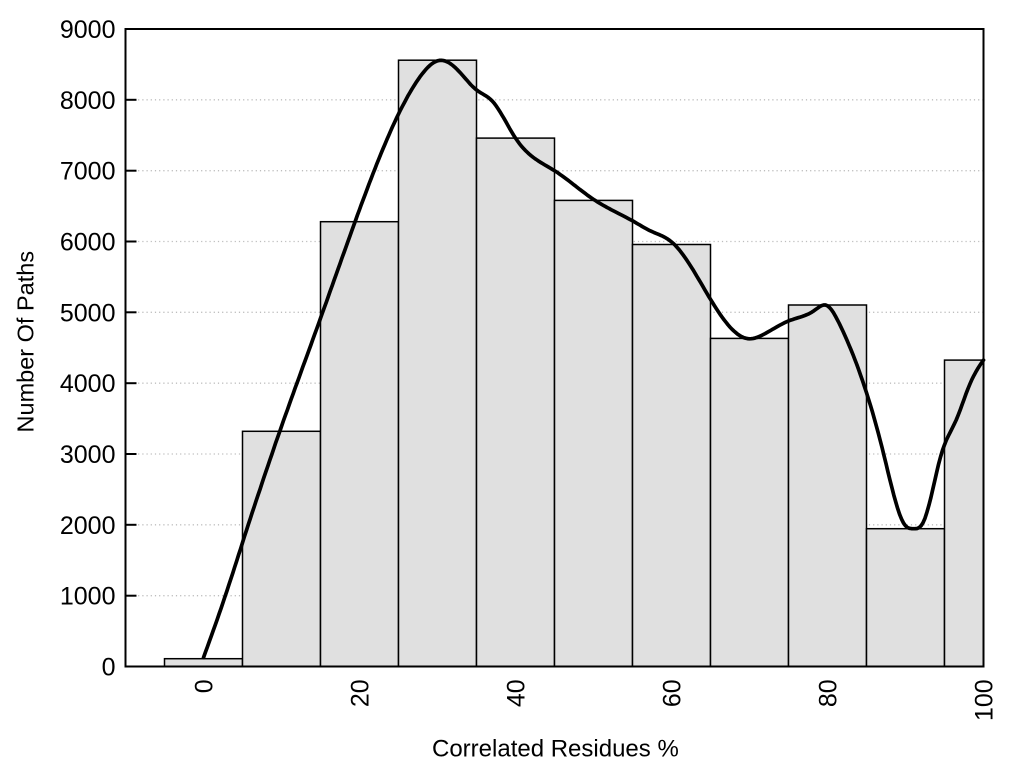 The height and width of the screenshot is (768, 1024). Describe the element at coordinates (88, 313) in the screenshot. I see `svg-text: 5000` at that location.